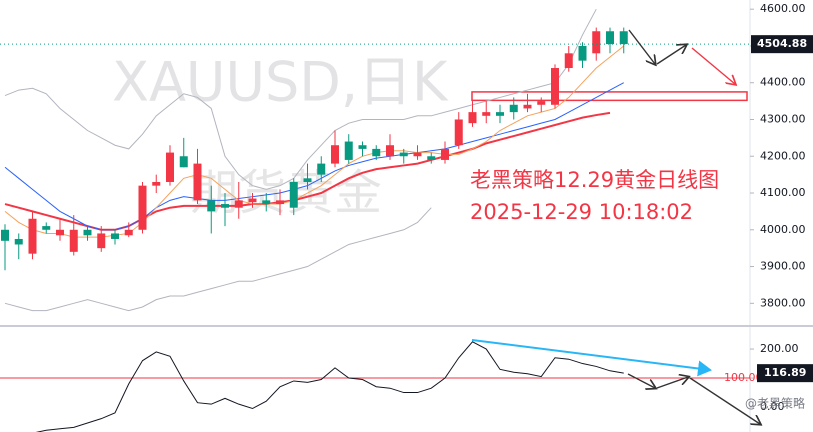  What do you see at coordinates (772, 406) in the screenshot?
I see `y-tick-label: 0.00` at bounding box center [772, 406].